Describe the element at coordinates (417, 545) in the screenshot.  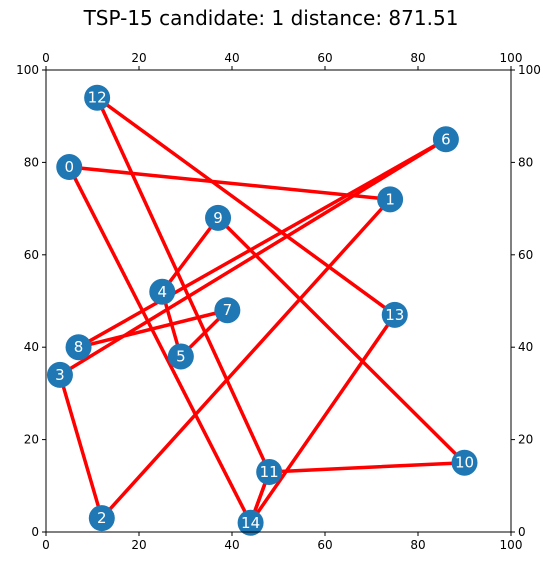
I see `x-tick-label-bottom: 80` at that location.